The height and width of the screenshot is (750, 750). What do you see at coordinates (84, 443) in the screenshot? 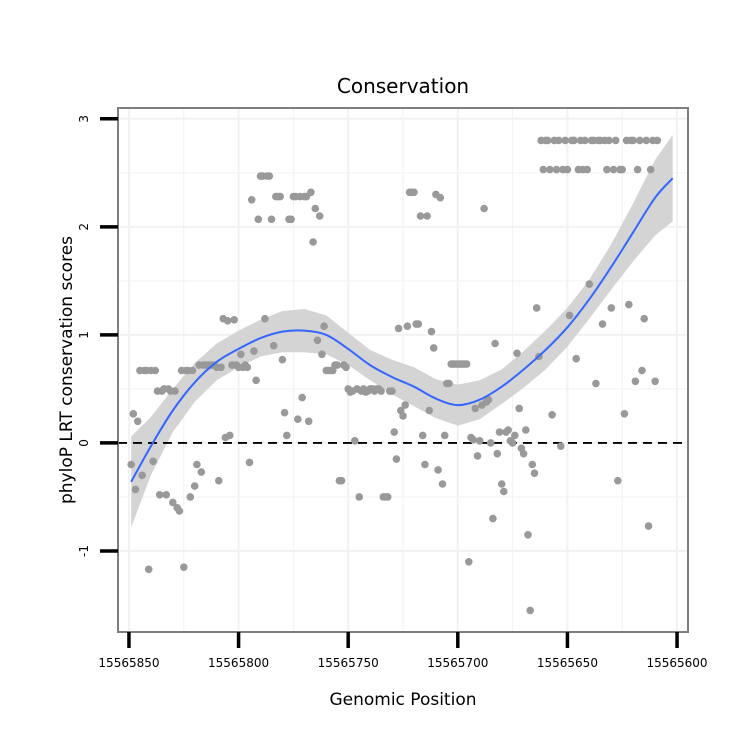
I see `y-tick-label: 0` at bounding box center [84, 443].